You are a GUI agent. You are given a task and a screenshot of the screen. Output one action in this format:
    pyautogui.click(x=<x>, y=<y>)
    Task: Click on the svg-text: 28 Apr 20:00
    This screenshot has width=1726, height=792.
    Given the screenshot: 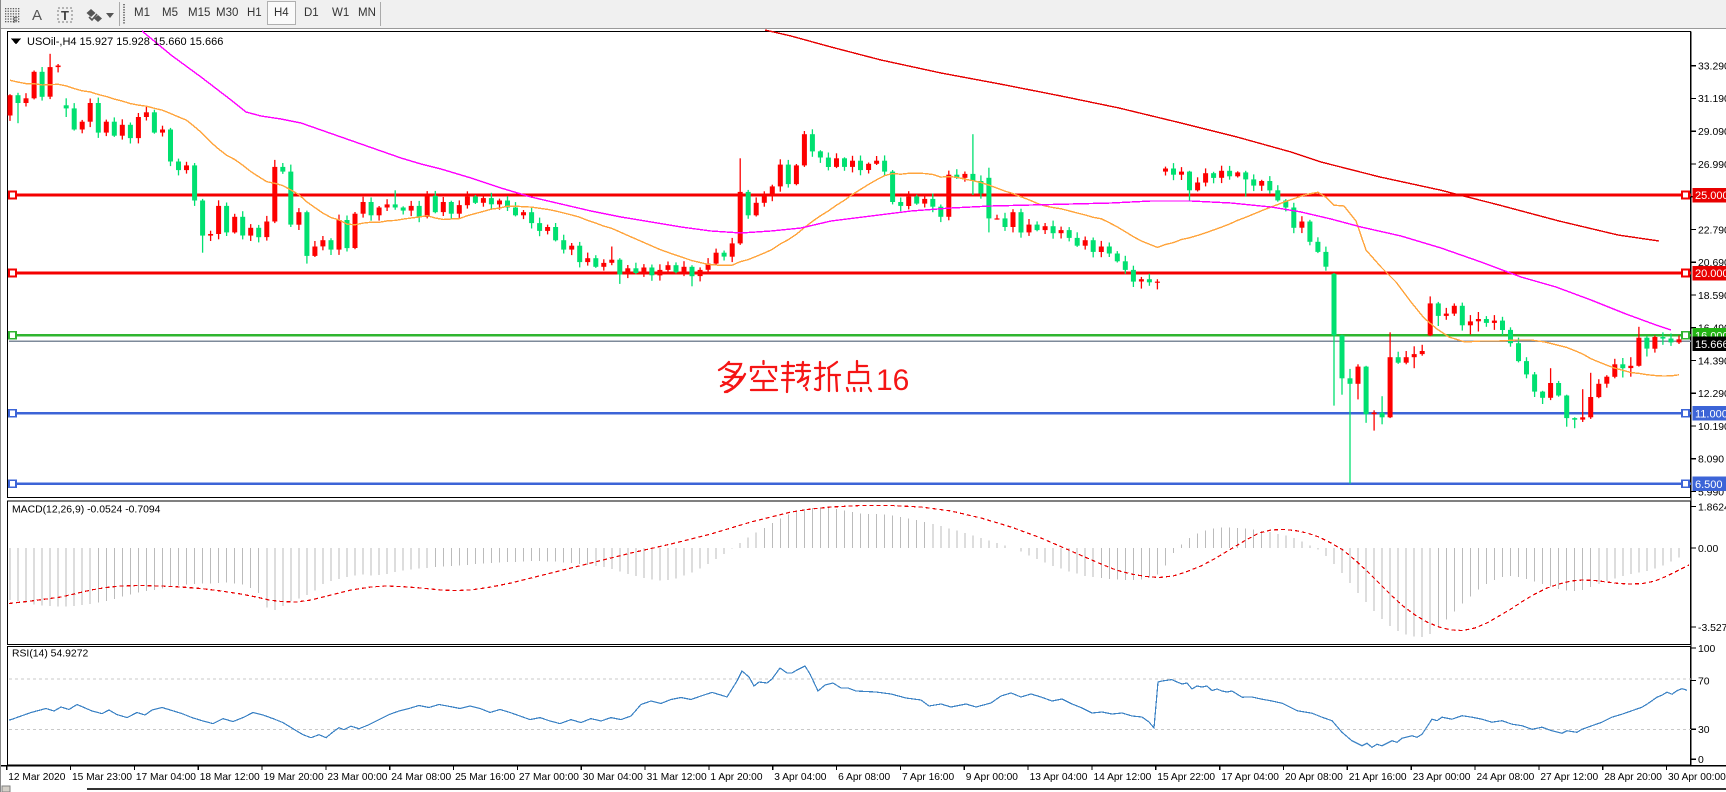 What is the action you would take?
    pyautogui.click(x=1633, y=777)
    